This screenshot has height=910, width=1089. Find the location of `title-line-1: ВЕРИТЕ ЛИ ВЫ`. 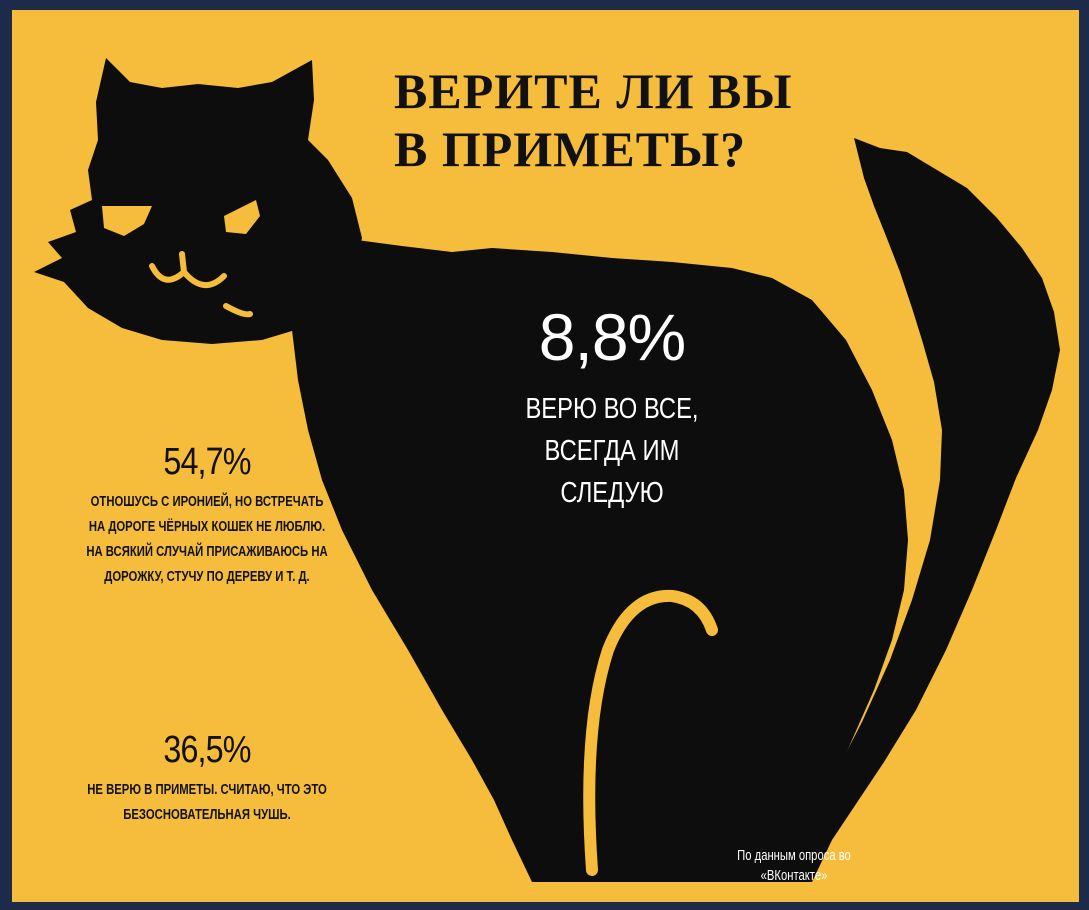

title-line-1: ВЕРИТЕ ЛИ ВЫ is located at coordinates (593, 91).